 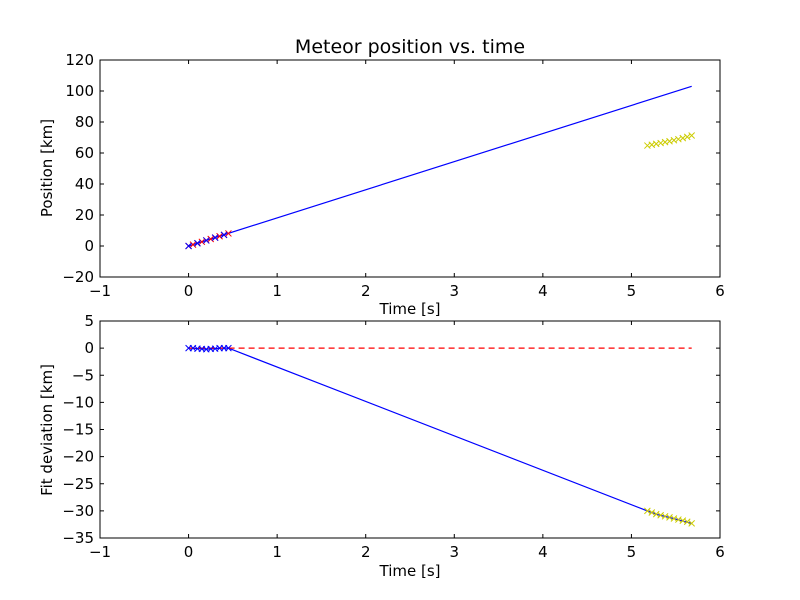 What do you see at coordinates (79, 60) in the screenshot?
I see `top-y-tick-label: 120` at bounding box center [79, 60].